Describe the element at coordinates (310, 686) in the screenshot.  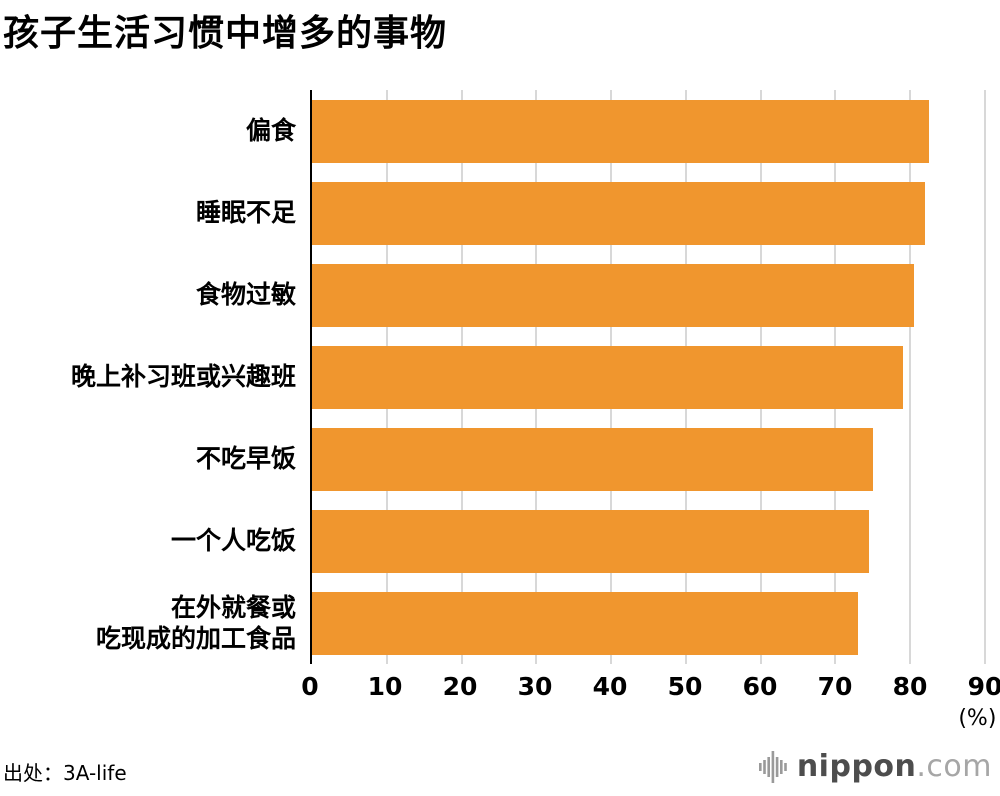
I see `x-tick-label: 0` at that location.